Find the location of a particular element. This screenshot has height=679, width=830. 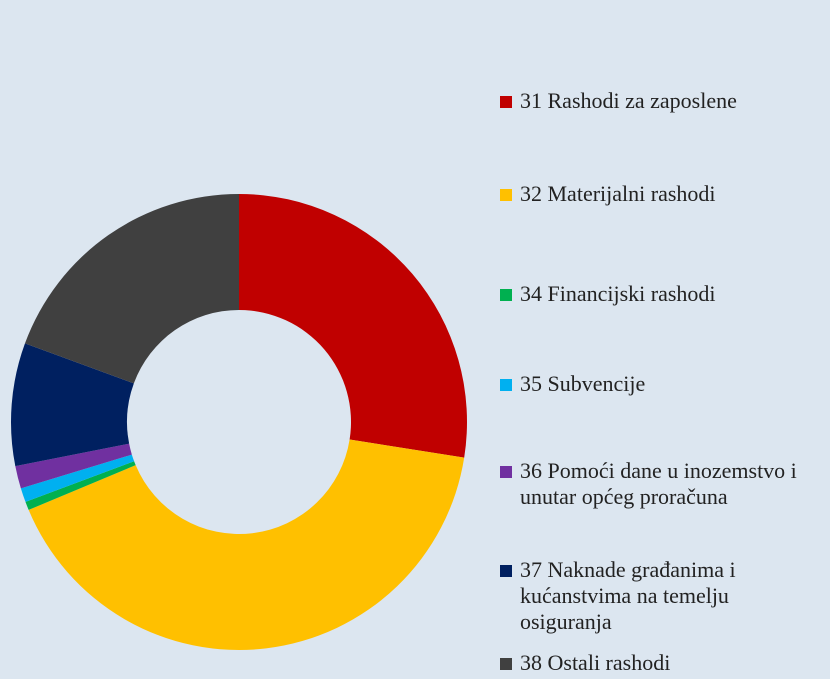

legend-item: 32 Materijalni rashodi is located at coordinates (661, 194).